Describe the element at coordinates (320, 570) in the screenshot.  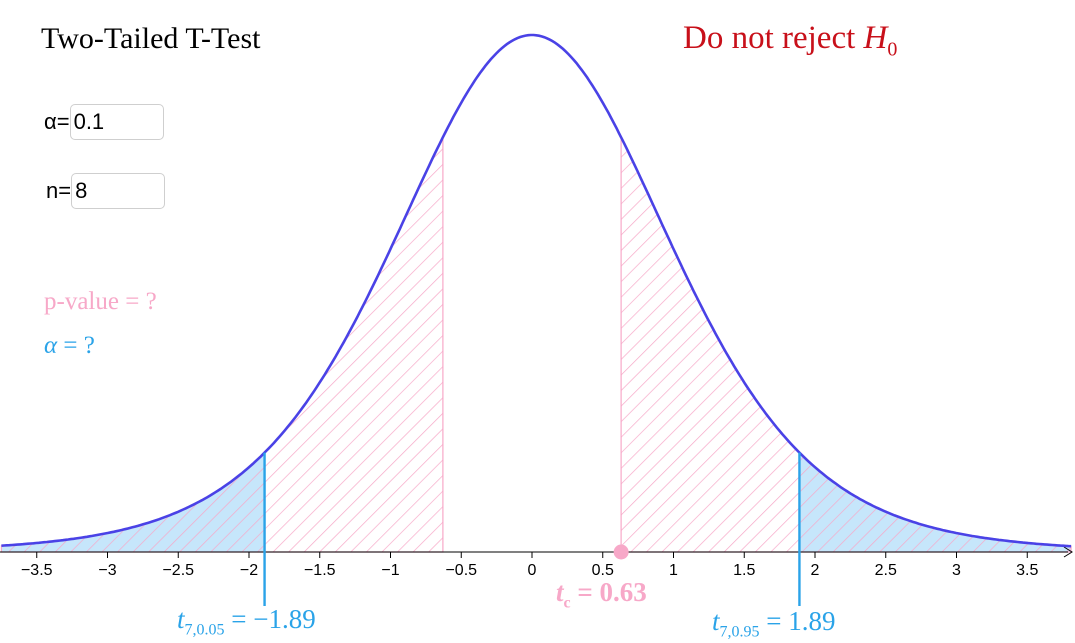
I see `x-tick-label: −1.5` at that location.